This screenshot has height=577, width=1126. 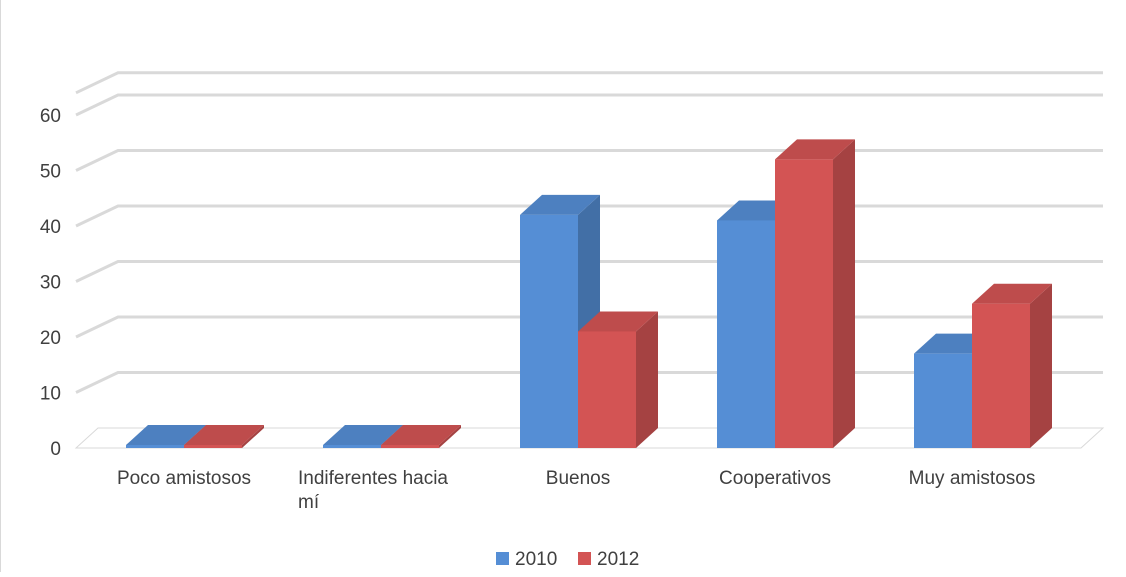 What do you see at coordinates (184, 478) in the screenshot?
I see `x-tick-label: Poco amistosos` at bounding box center [184, 478].